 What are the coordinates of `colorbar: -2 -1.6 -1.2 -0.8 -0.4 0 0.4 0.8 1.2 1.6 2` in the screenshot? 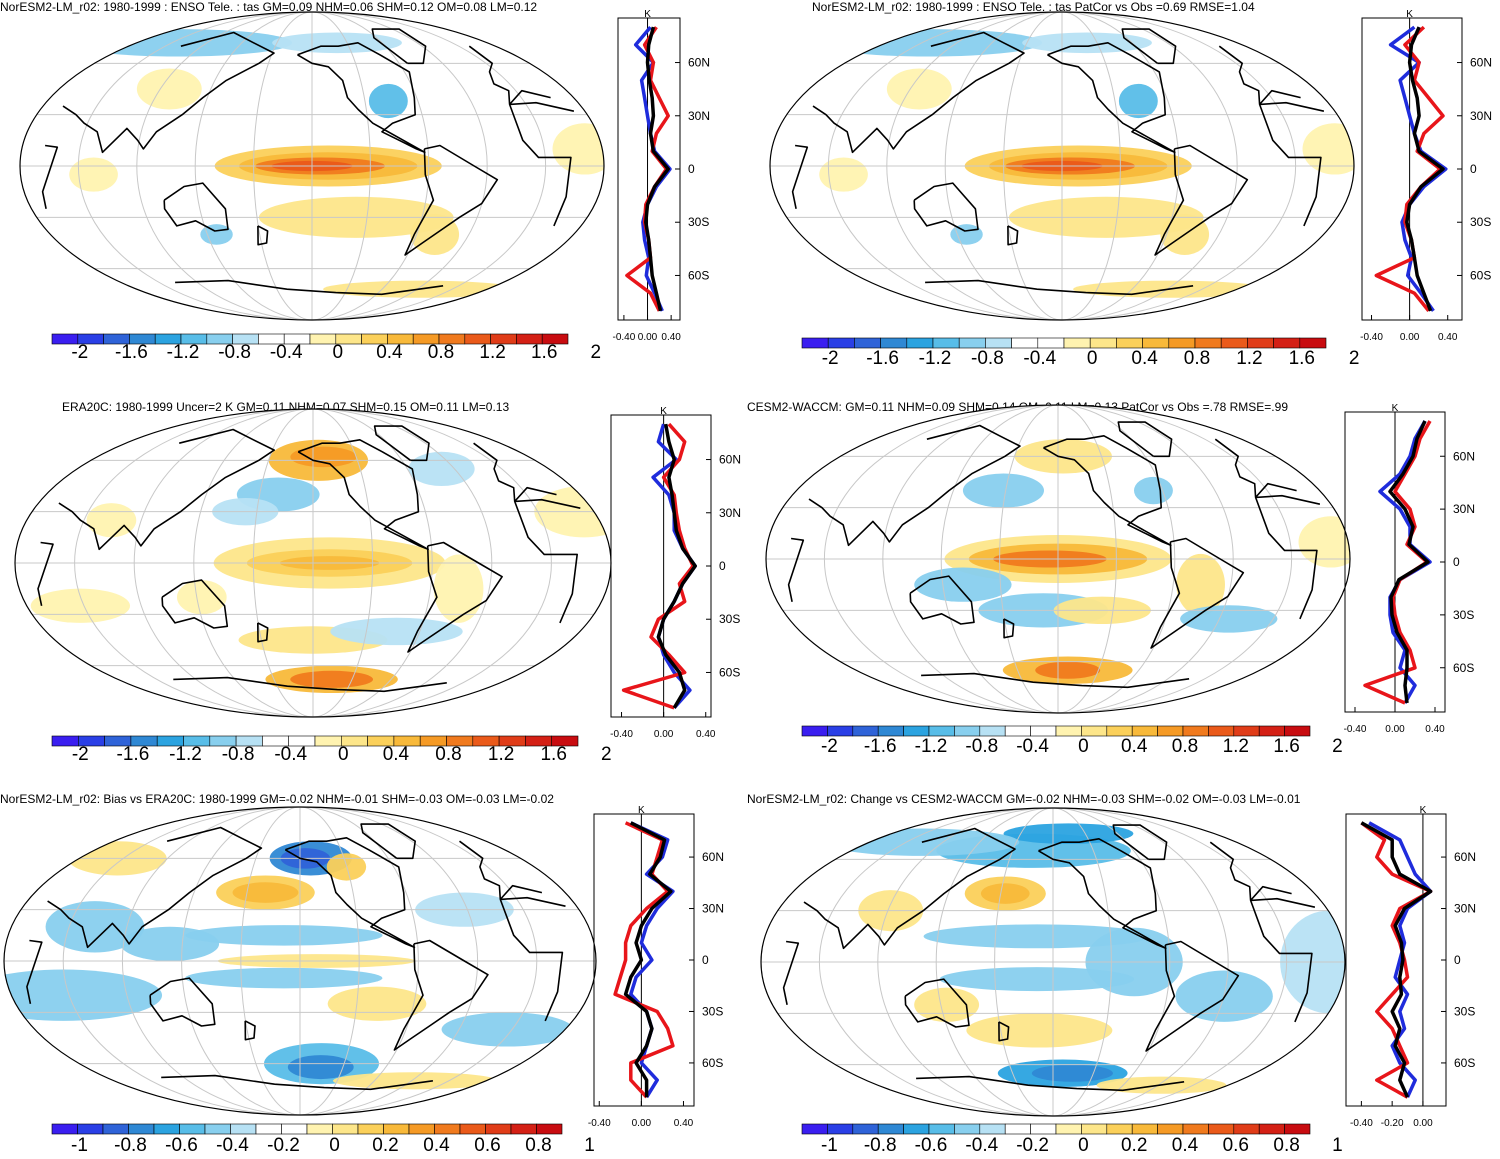 It's located at (326, 348).